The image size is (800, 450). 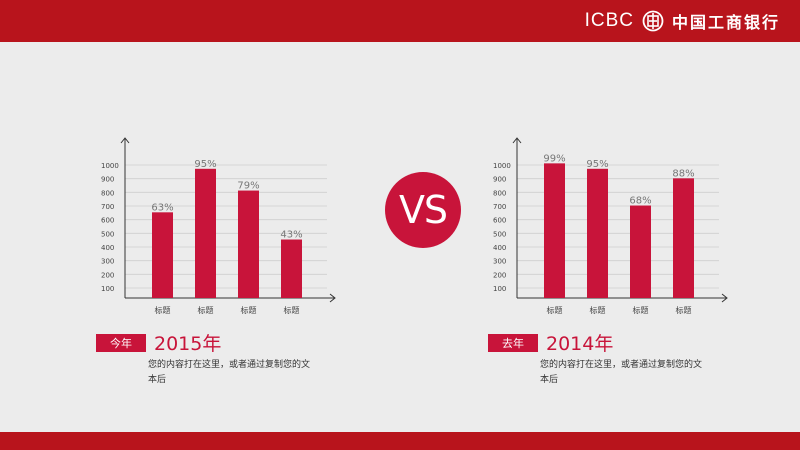 I want to click on icbc-emblem-icon, so click(x=653, y=21).